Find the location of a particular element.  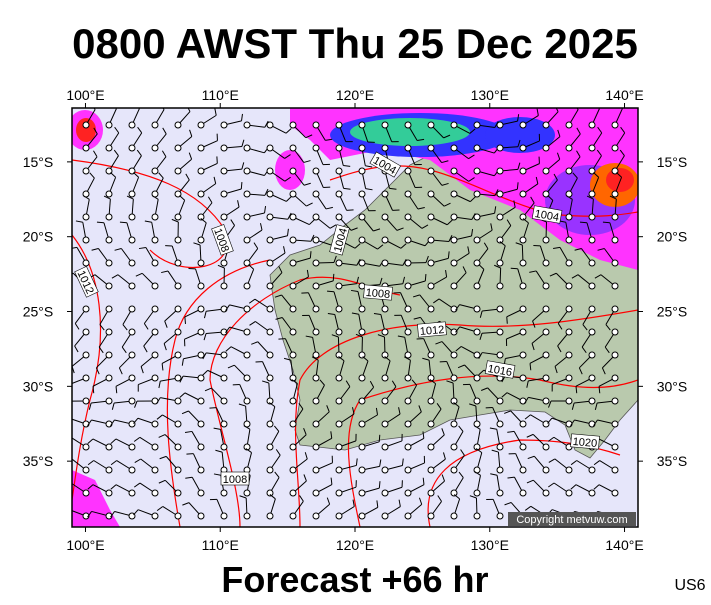

isobar-label: 1020 is located at coordinates (584, 442).